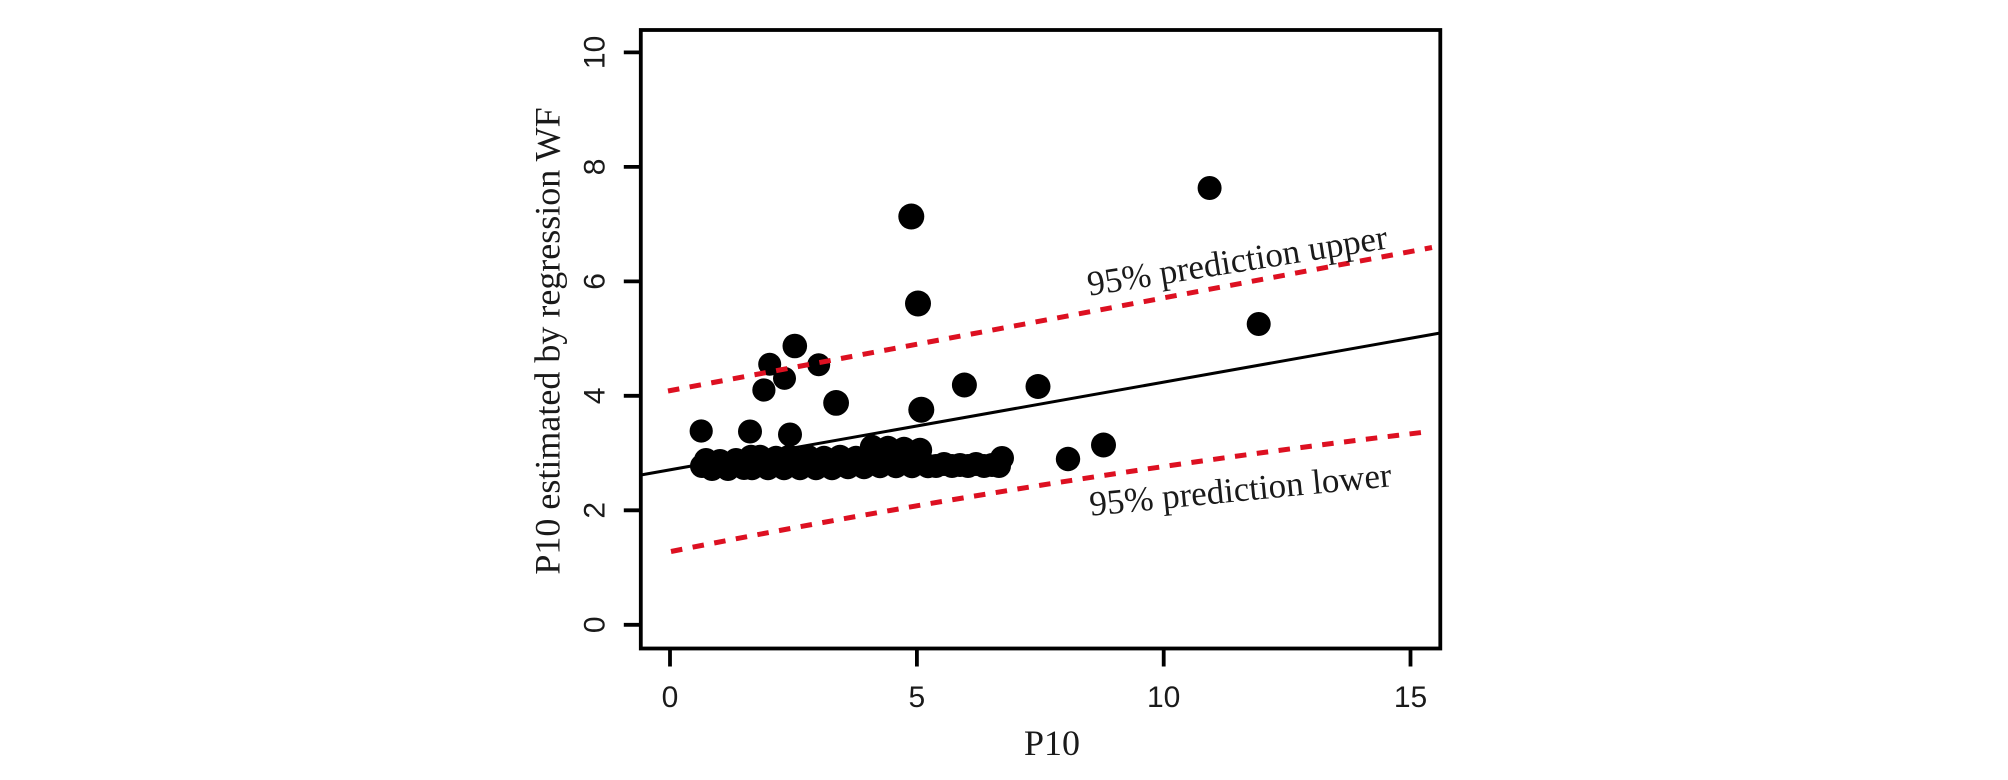  I want to click on svg-text: 5, so click(917, 697).